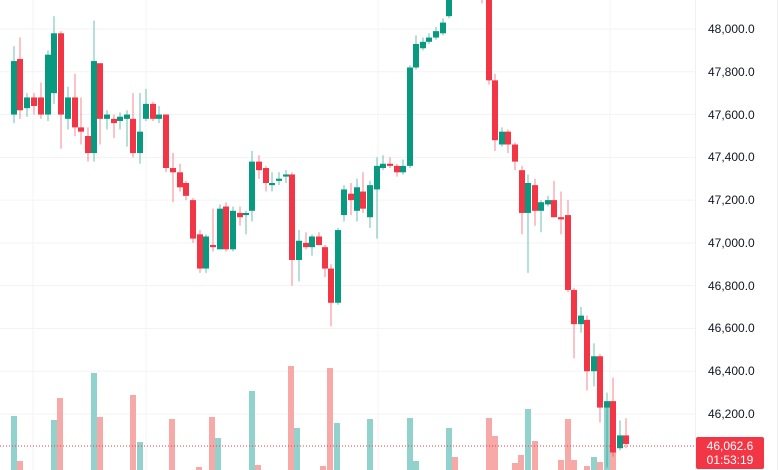 The width and height of the screenshot is (780, 470). What do you see at coordinates (731, 285) in the screenshot?
I see `price-tick-label: 46,800.0` at bounding box center [731, 285].